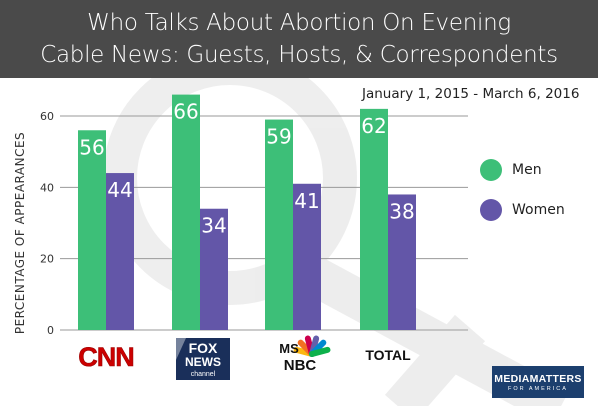 The width and height of the screenshot is (598, 406). I want to click on bar-value-label: 66, so click(185, 112).